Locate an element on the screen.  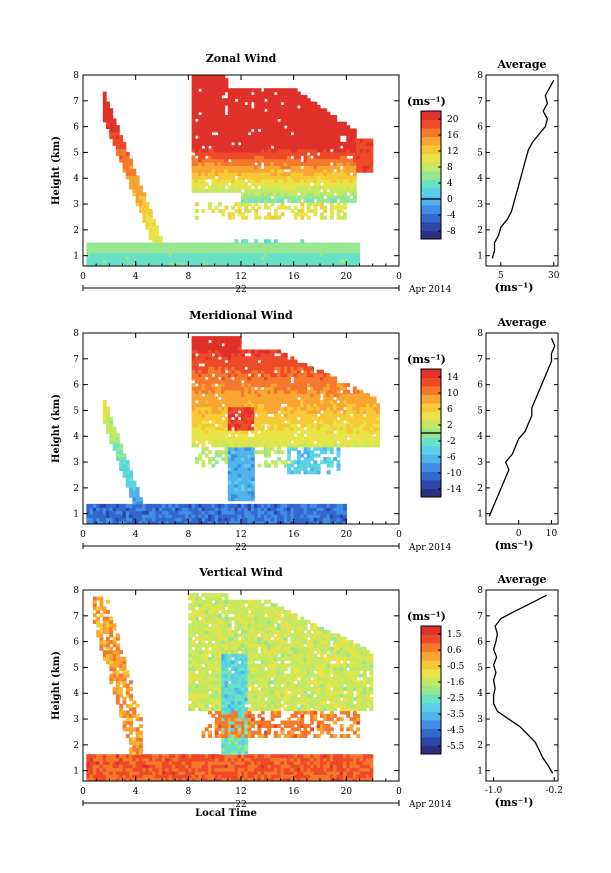
heatmap is located at coordinates (230, 687).